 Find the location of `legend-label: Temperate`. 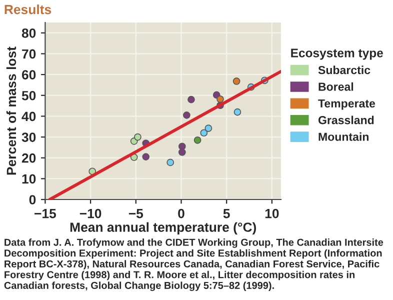

legend-label: Temperate is located at coordinates (347, 104).